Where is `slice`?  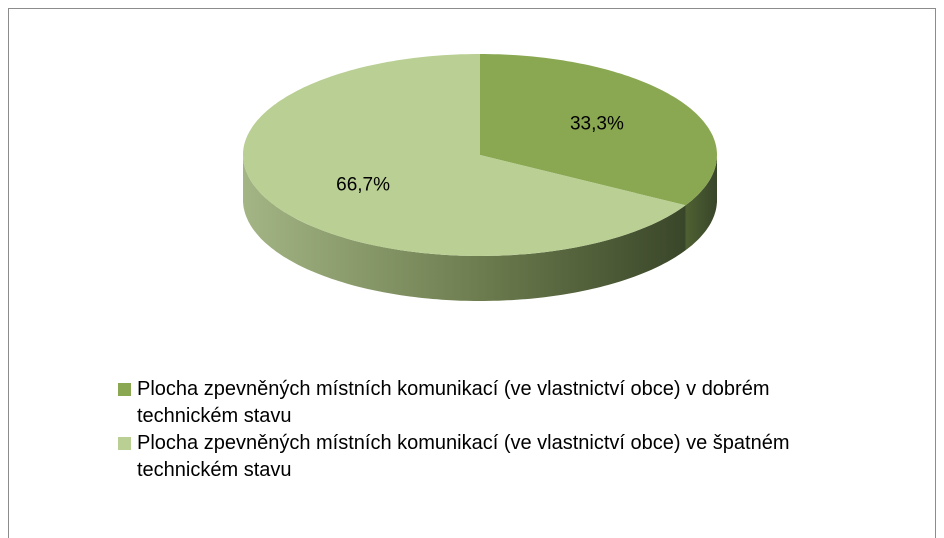 slice is located at coordinates (598, 130).